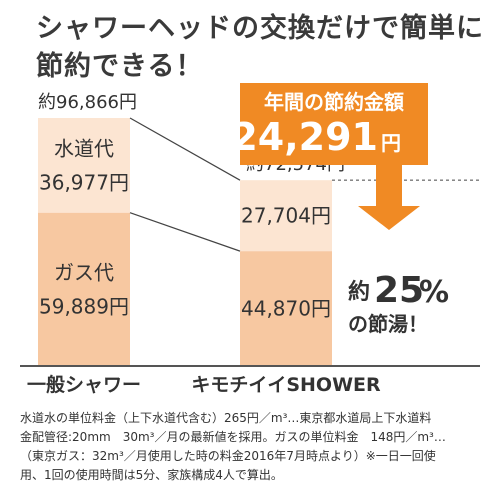 This screenshot has height=500, width=500. What do you see at coordinates (391, 143) in the screenshot?
I see `callout-unit: 円` at bounding box center [391, 143].